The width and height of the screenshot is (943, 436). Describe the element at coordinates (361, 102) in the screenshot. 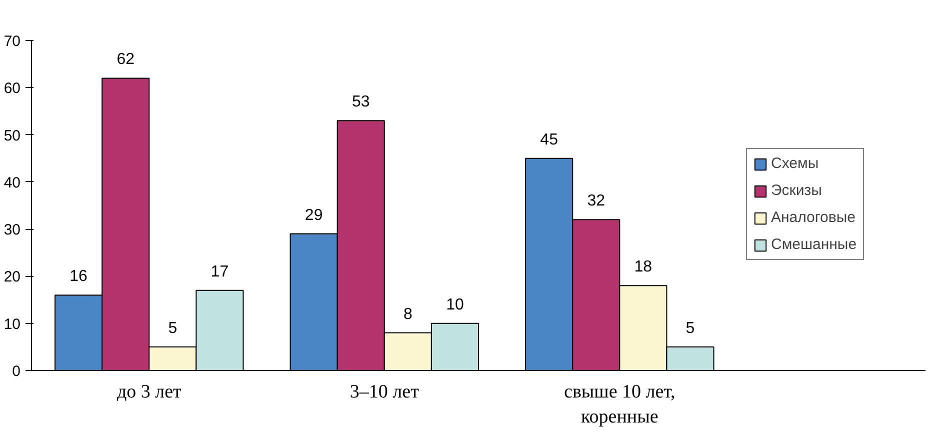

I see `data-label: 53` at that location.